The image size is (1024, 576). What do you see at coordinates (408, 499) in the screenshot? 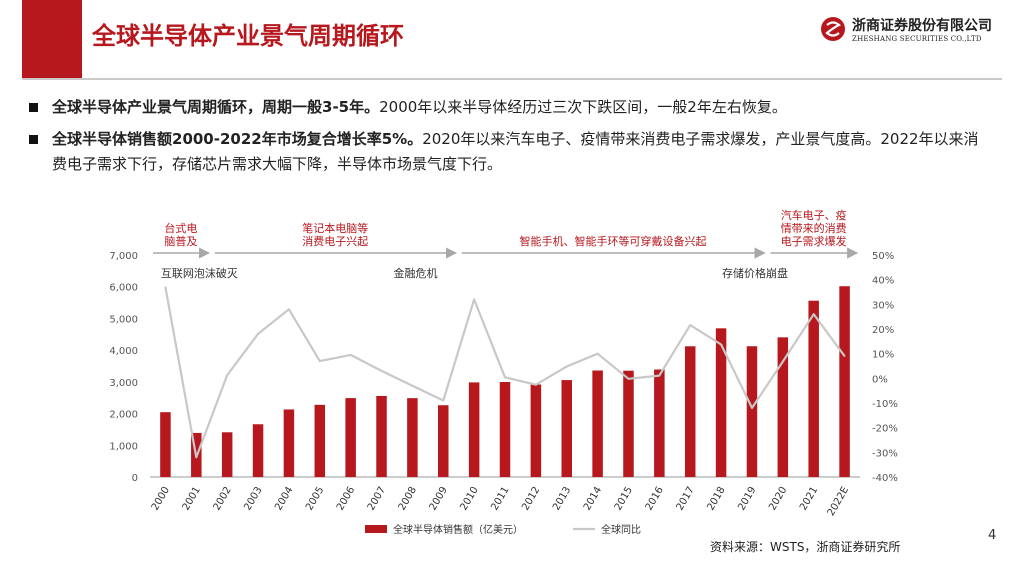
I see `x-category-label: 2008` at bounding box center [408, 499].